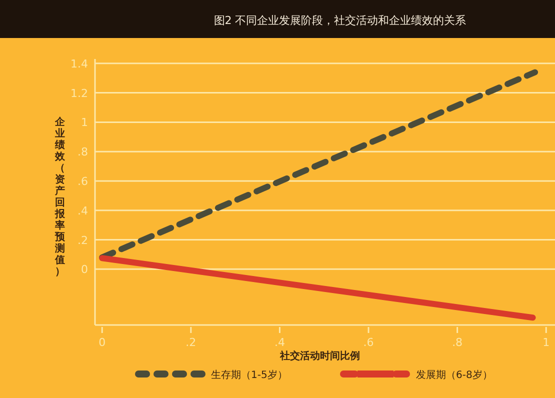  What do you see at coordinates (79, 93) in the screenshot?
I see `y-tick-label: 1.2` at bounding box center [79, 93].